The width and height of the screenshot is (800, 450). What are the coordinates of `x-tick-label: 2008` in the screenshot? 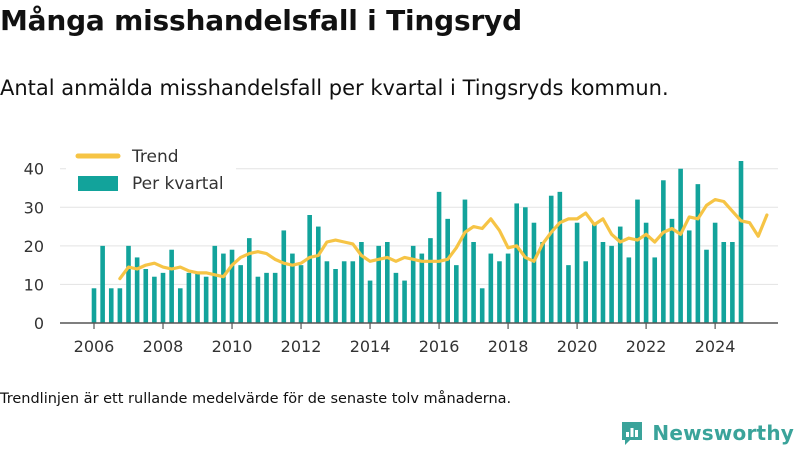 It's located at (163, 346).